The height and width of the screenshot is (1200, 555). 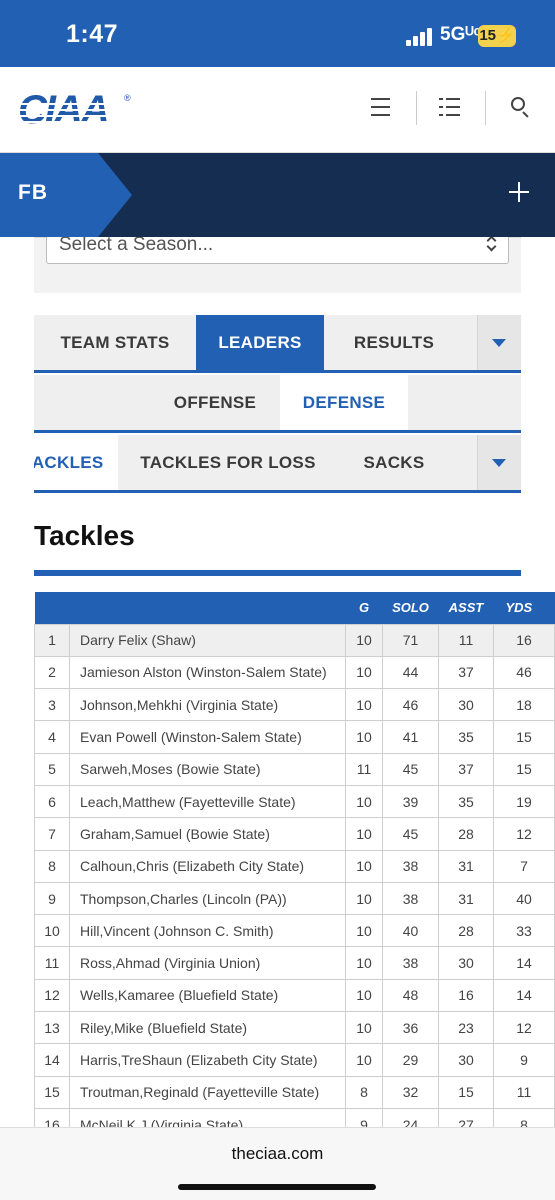 I want to click on player-name-cell: McNeil,K.J (Virginia State), so click(x=207, y=1117).